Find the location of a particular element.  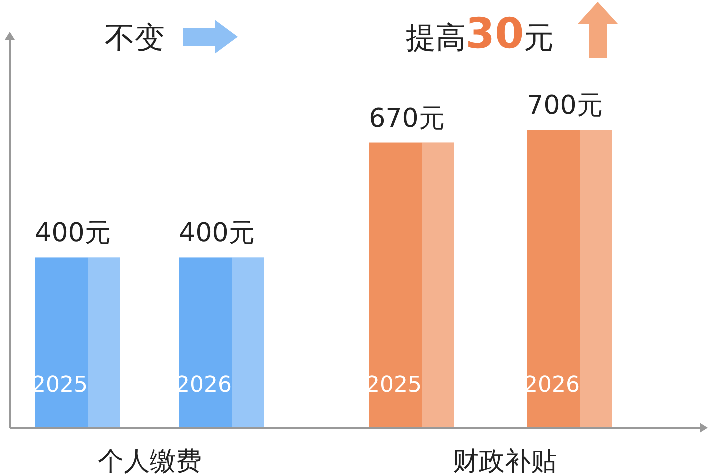

text: 不变 is located at coordinates (135, 38).